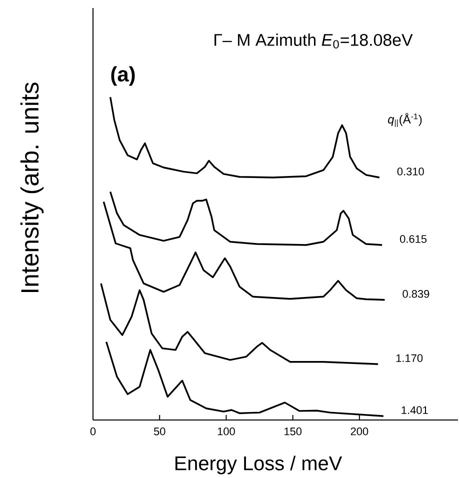 Image resolution: width=459 pixels, height=478 pixels. I want to click on series-label: 0.310, so click(410, 172).